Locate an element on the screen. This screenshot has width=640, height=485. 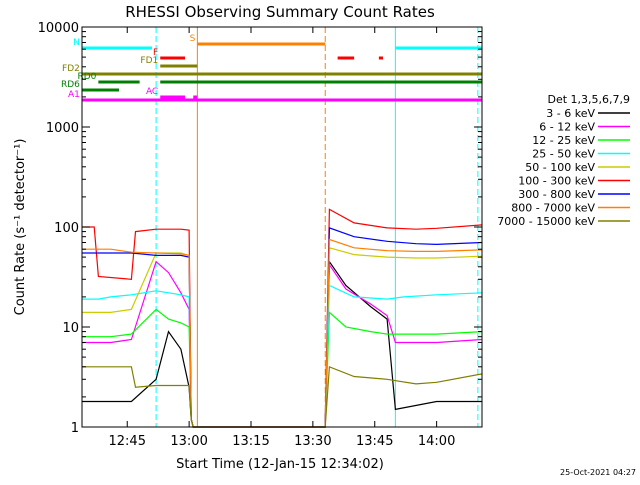
legend-label-0: 3 - 6 keV is located at coordinates (570, 113).